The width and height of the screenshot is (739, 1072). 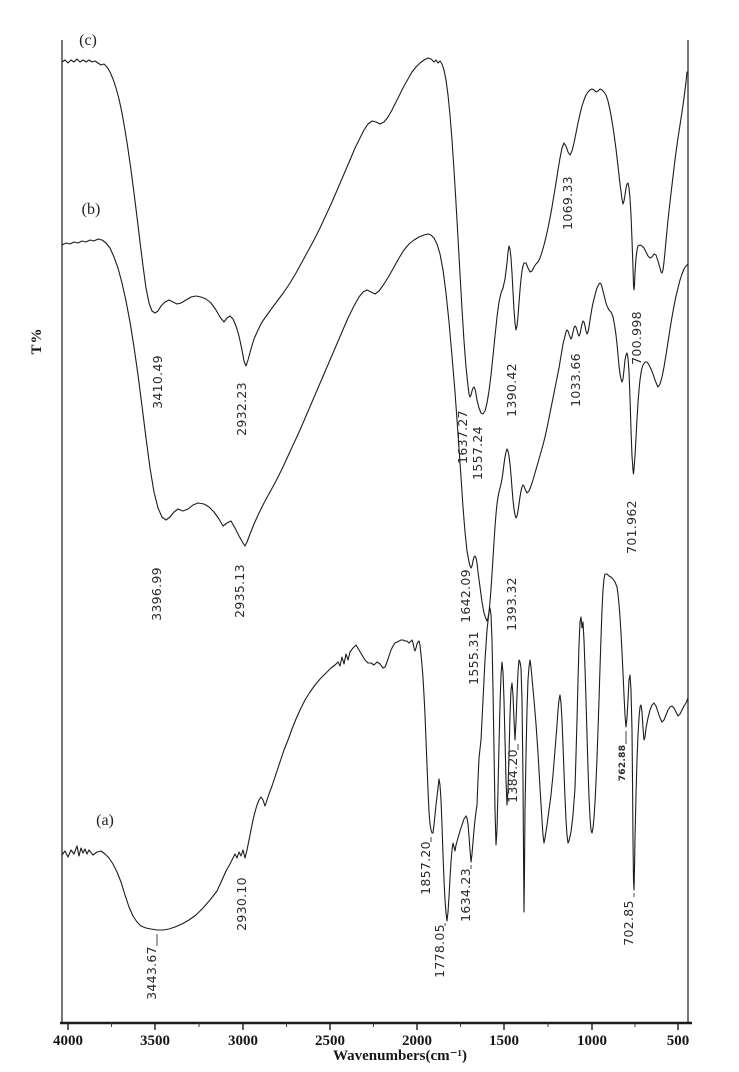 I want to click on peak-label-c-700.998: 700.998, so click(x=636, y=338).